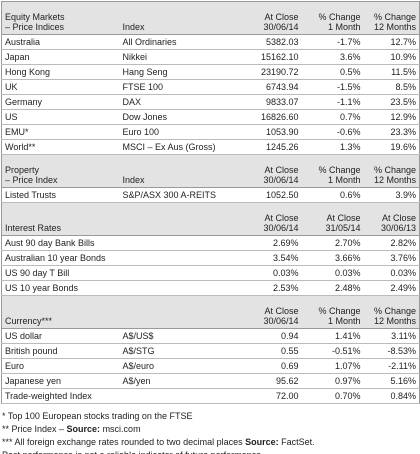 This screenshot has width=420, height=454. Describe the element at coordinates (391, 42) in the screenshot. I see `table-cell: 12.7%` at that location.